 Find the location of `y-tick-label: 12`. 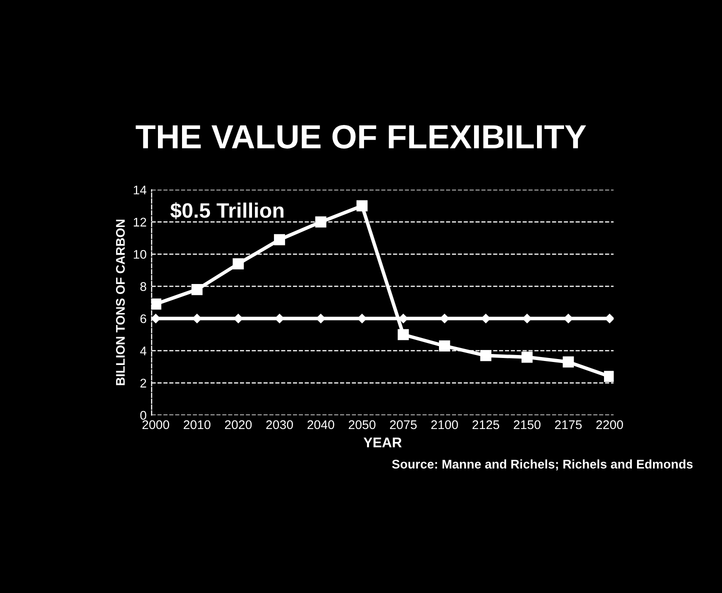

y-tick-label: 12 is located at coordinates (140, 222).